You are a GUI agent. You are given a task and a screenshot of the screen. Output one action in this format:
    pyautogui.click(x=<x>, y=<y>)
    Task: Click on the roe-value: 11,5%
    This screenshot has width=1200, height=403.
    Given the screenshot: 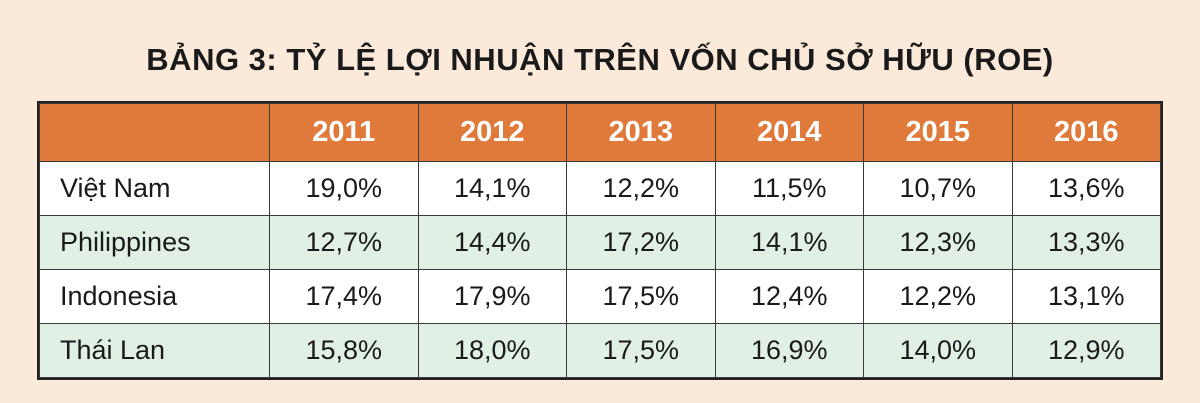 What is the action you would take?
    pyautogui.click(x=789, y=188)
    